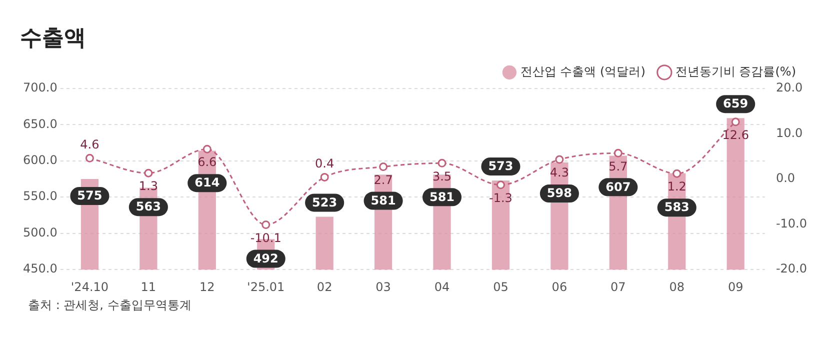  What do you see at coordinates (677, 287) in the screenshot?
I see `x-tick-label: 08` at bounding box center [677, 287].